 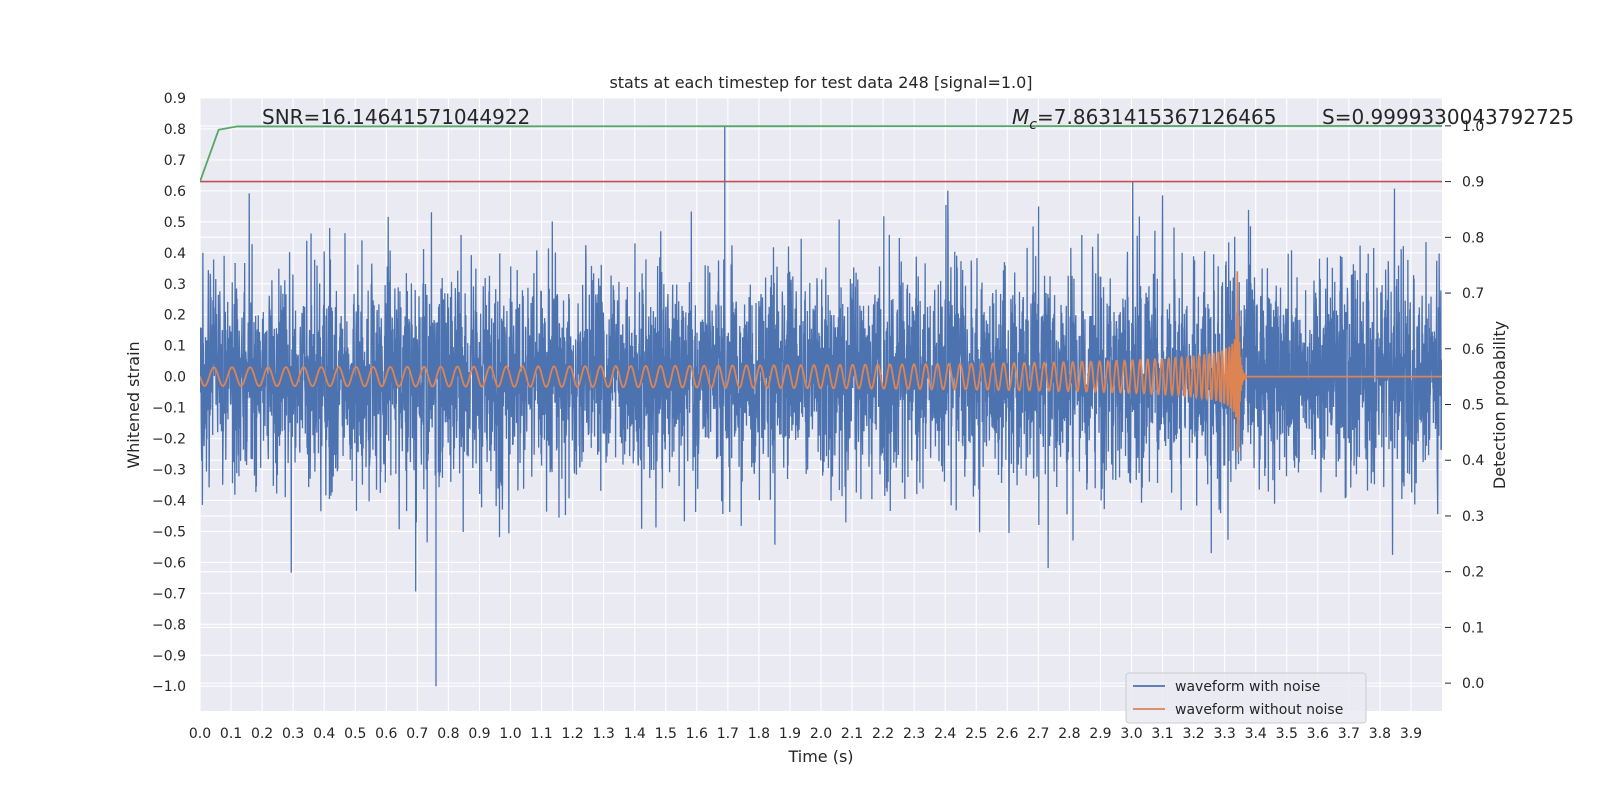 What do you see at coordinates (1473, 461) in the screenshot?
I see `y2-tick-label: 0.4` at bounding box center [1473, 461].